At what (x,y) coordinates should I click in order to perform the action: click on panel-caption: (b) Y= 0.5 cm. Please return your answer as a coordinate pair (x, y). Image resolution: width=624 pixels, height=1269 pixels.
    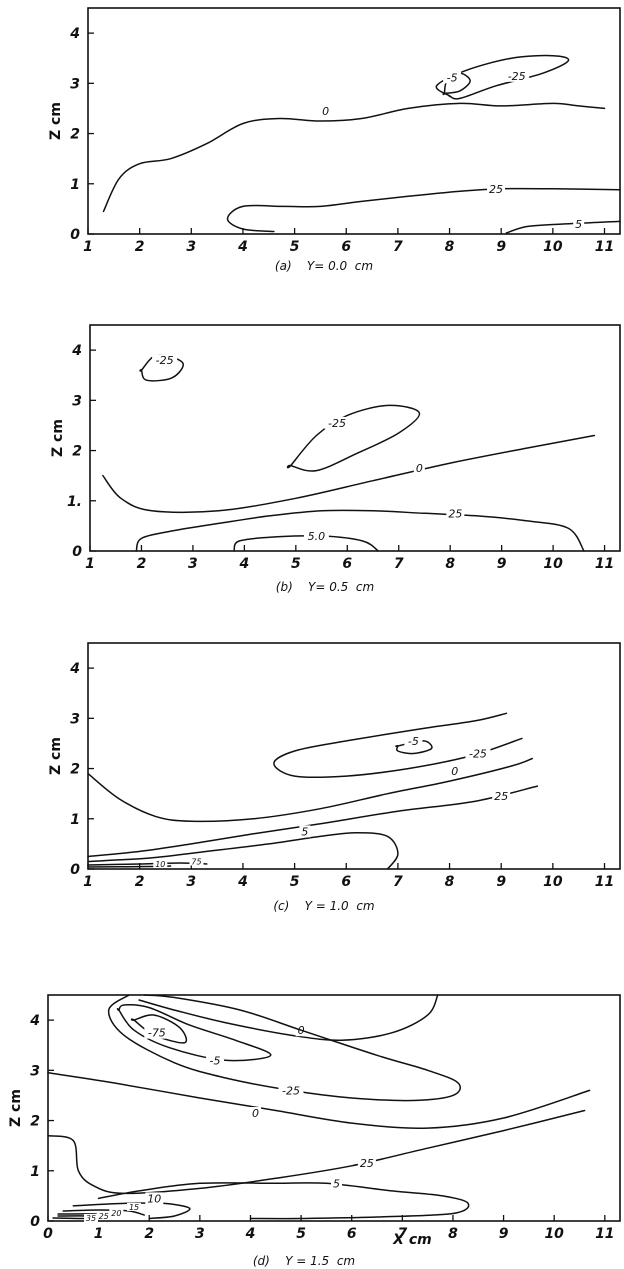
    Looking at the image, I should click on (325, 587).